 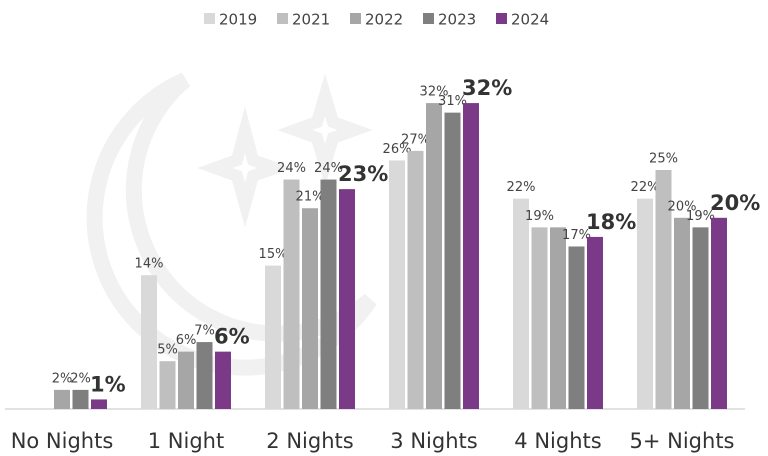 What do you see at coordinates (309, 441) in the screenshot?
I see `x-tick-label: 2 Nights` at bounding box center [309, 441].